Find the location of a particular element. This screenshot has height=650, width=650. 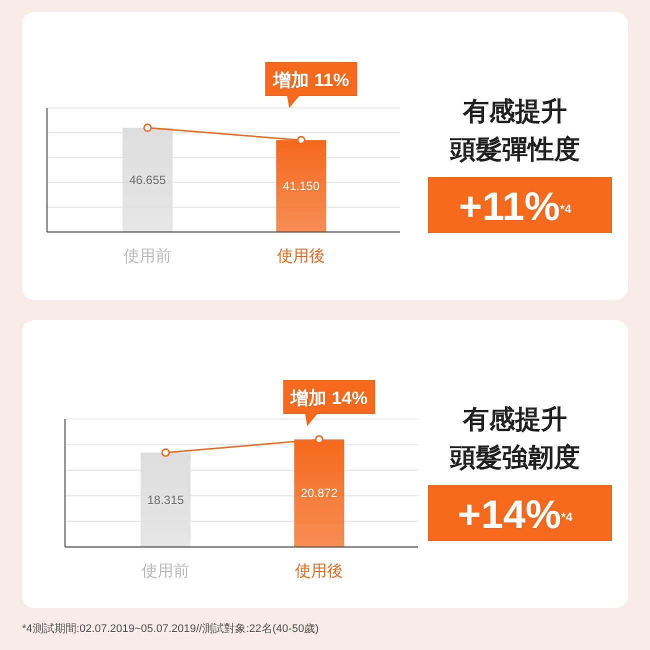

text: +14%$^{*4}$ is located at coordinates (515, 515).